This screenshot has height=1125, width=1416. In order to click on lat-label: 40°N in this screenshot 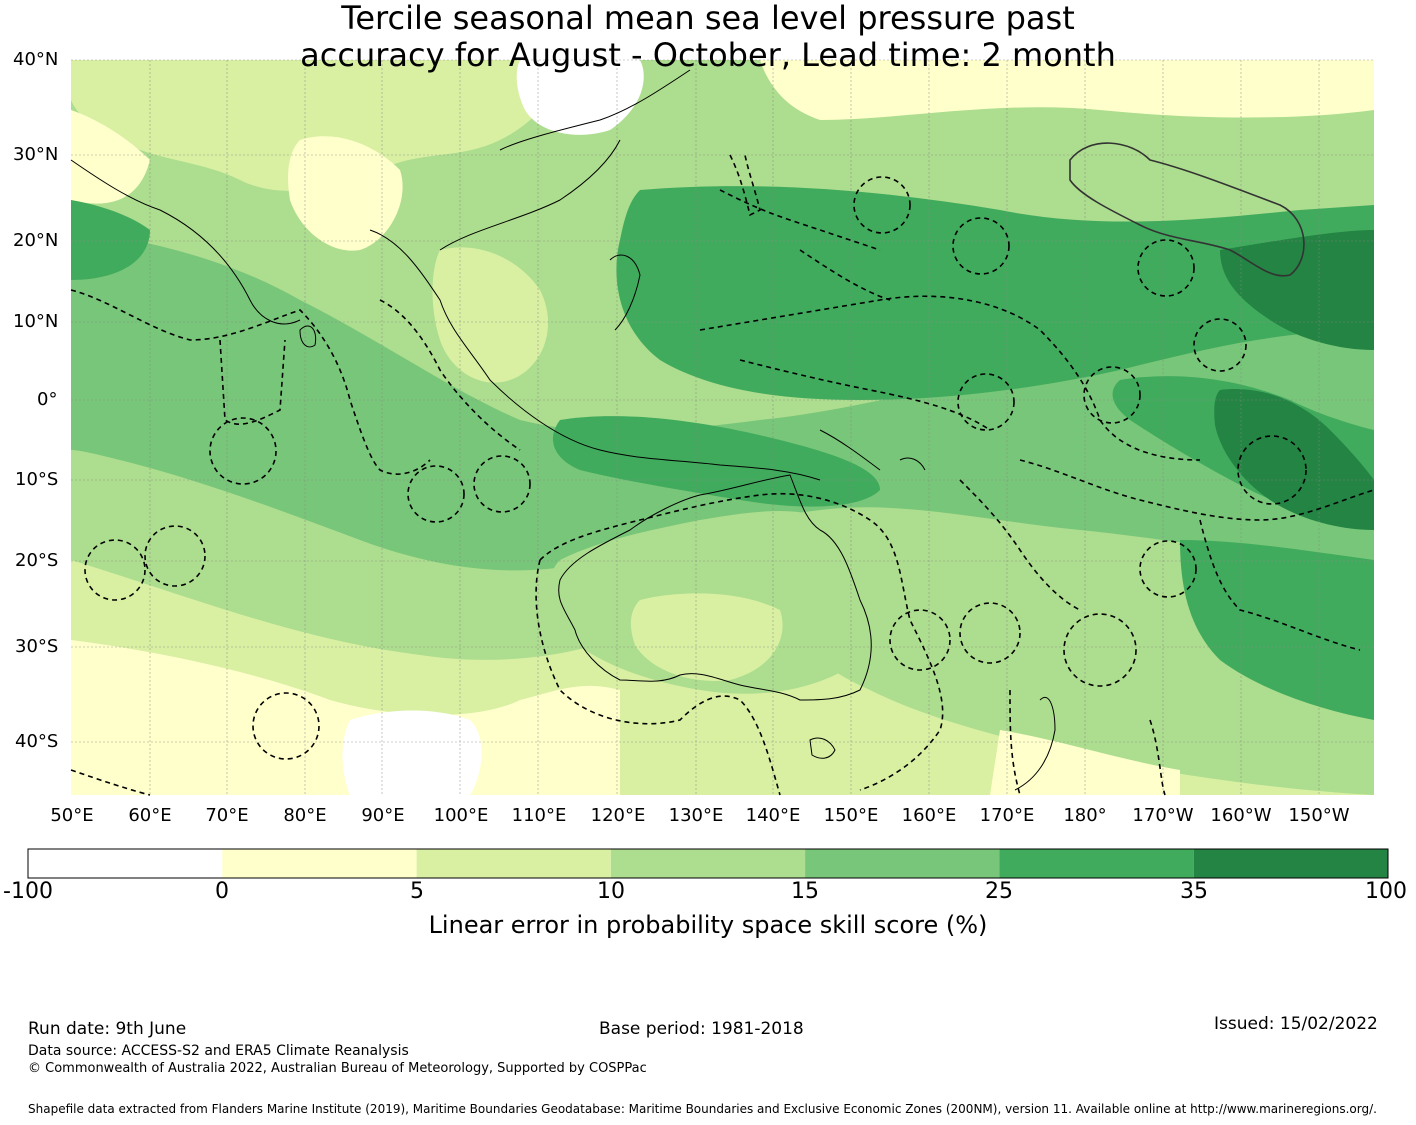, I will do `click(36, 59)`.